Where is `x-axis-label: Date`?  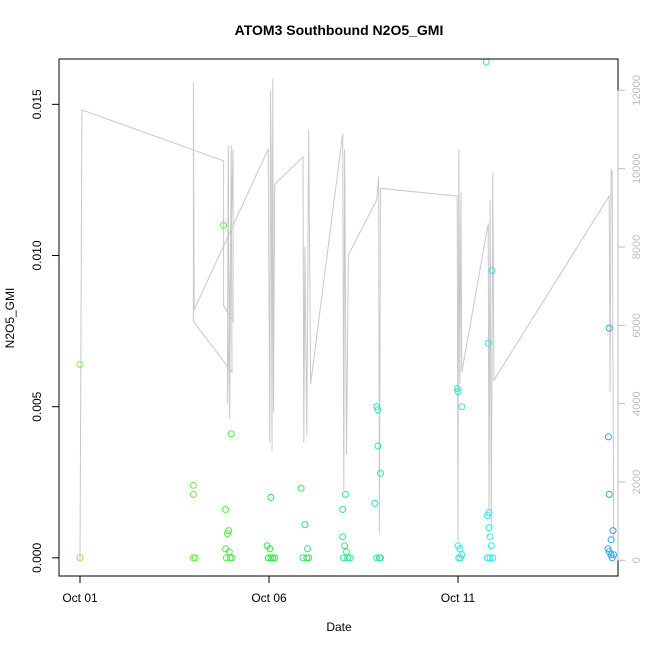 x-axis-label: Date is located at coordinates (339, 627).